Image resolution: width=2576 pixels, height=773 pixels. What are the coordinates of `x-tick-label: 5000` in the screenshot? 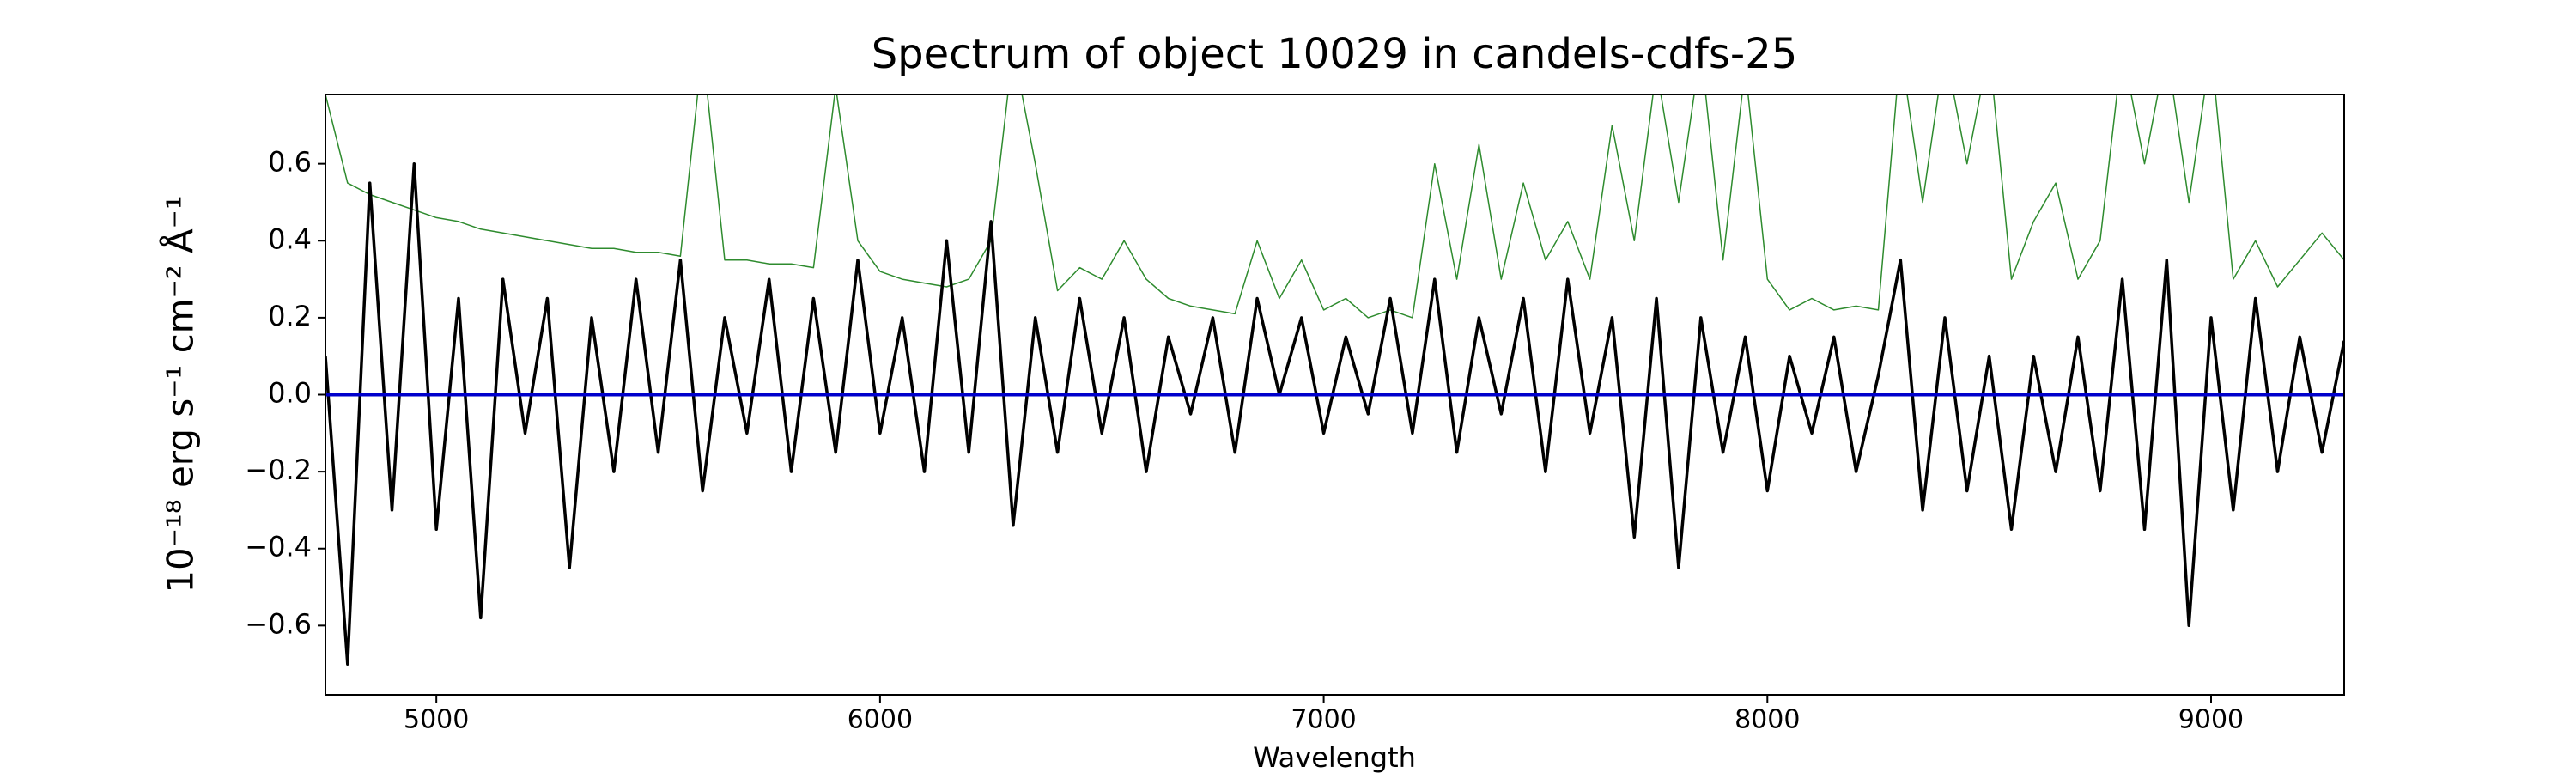 It's located at (436, 720).